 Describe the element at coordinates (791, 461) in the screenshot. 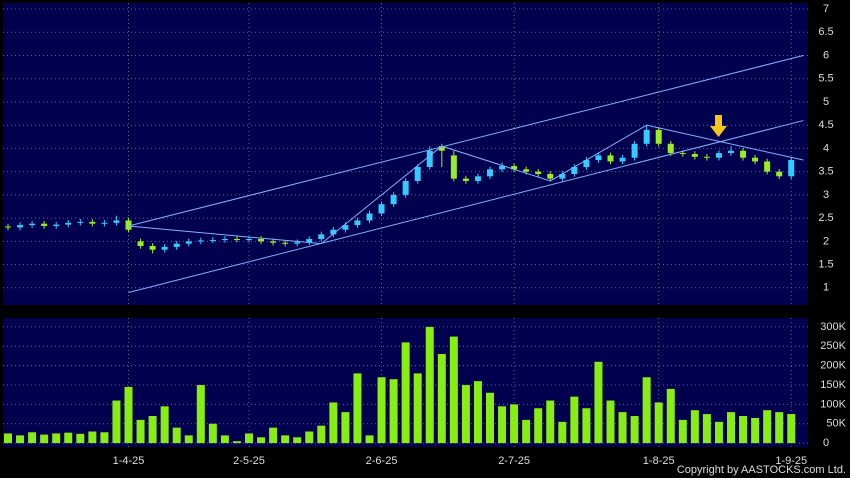

I see `x-tick-label: 1-9-25` at that location.